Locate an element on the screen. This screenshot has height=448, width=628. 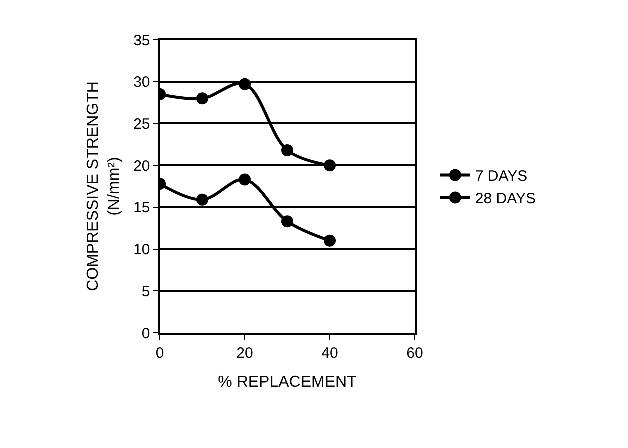
y-axis-title: COMPRESSIVE STRENGTH (N/mm²) is located at coordinates (104, 187).